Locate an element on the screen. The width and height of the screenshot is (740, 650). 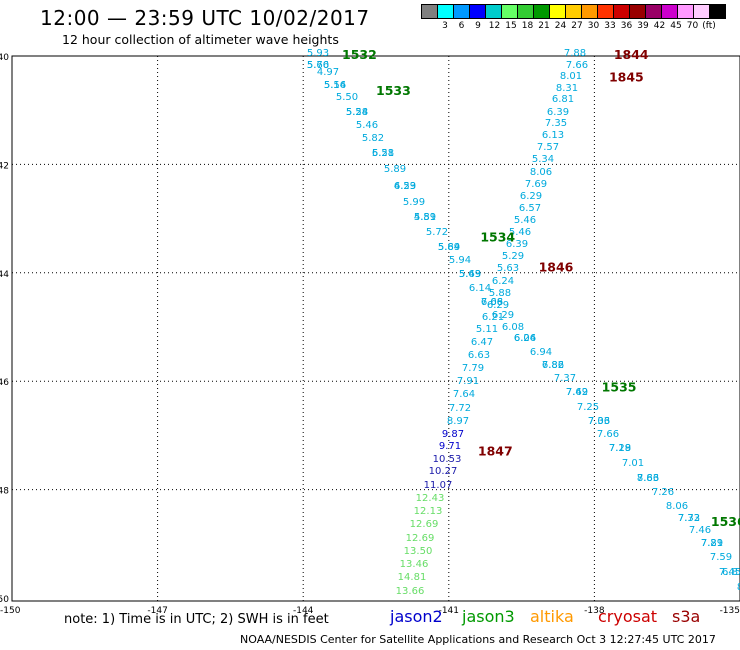
wave-height-value: 5.70 is located at coordinates (318, 65).